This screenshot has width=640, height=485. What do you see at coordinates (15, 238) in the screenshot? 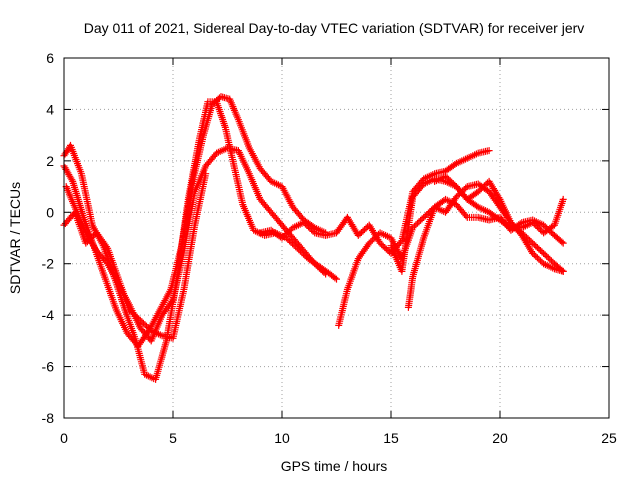
I see `y-axis-label: SDTVAR / TECUs` at bounding box center [15, 238].